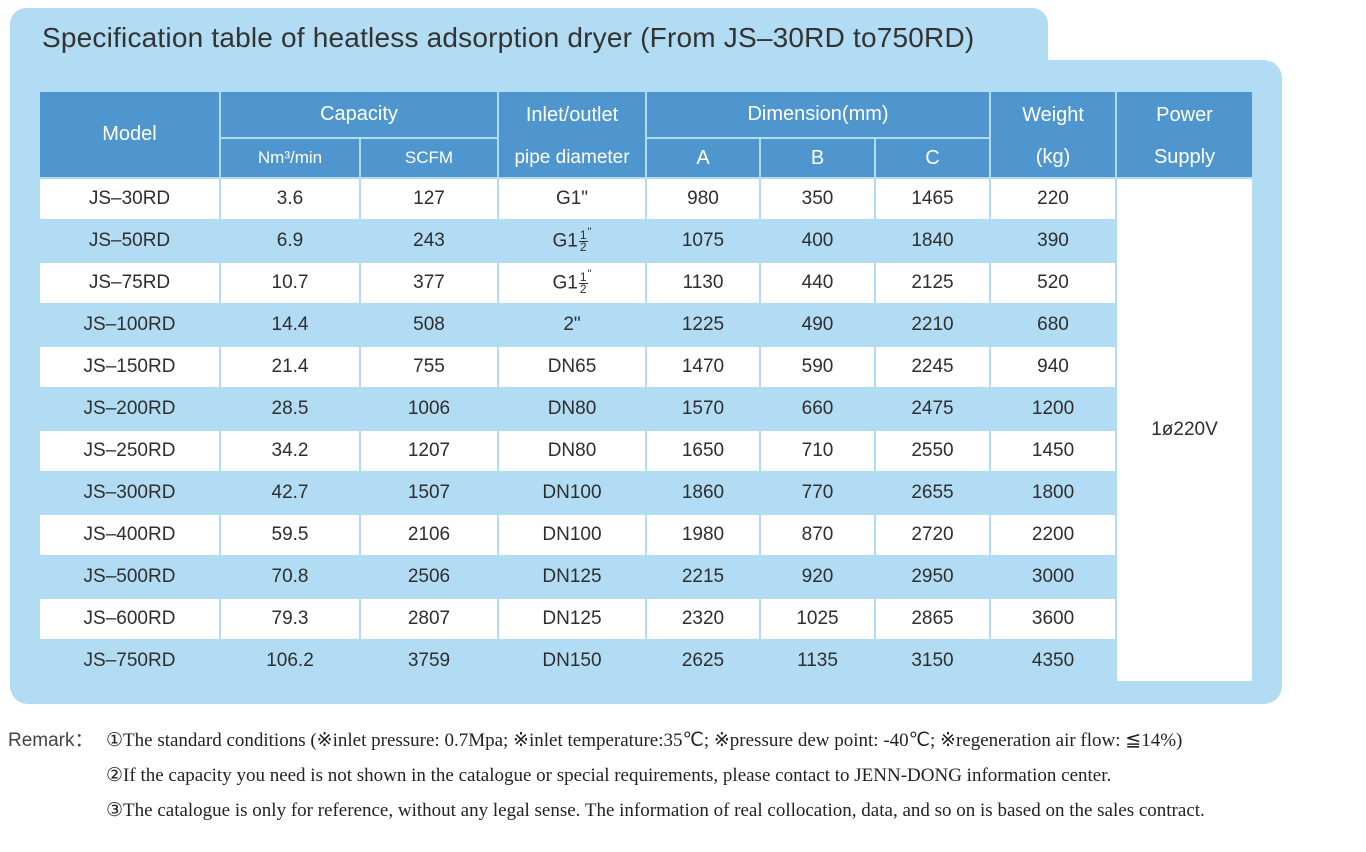  I want to click on cell-model: JS–750RD, so click(130, 660).